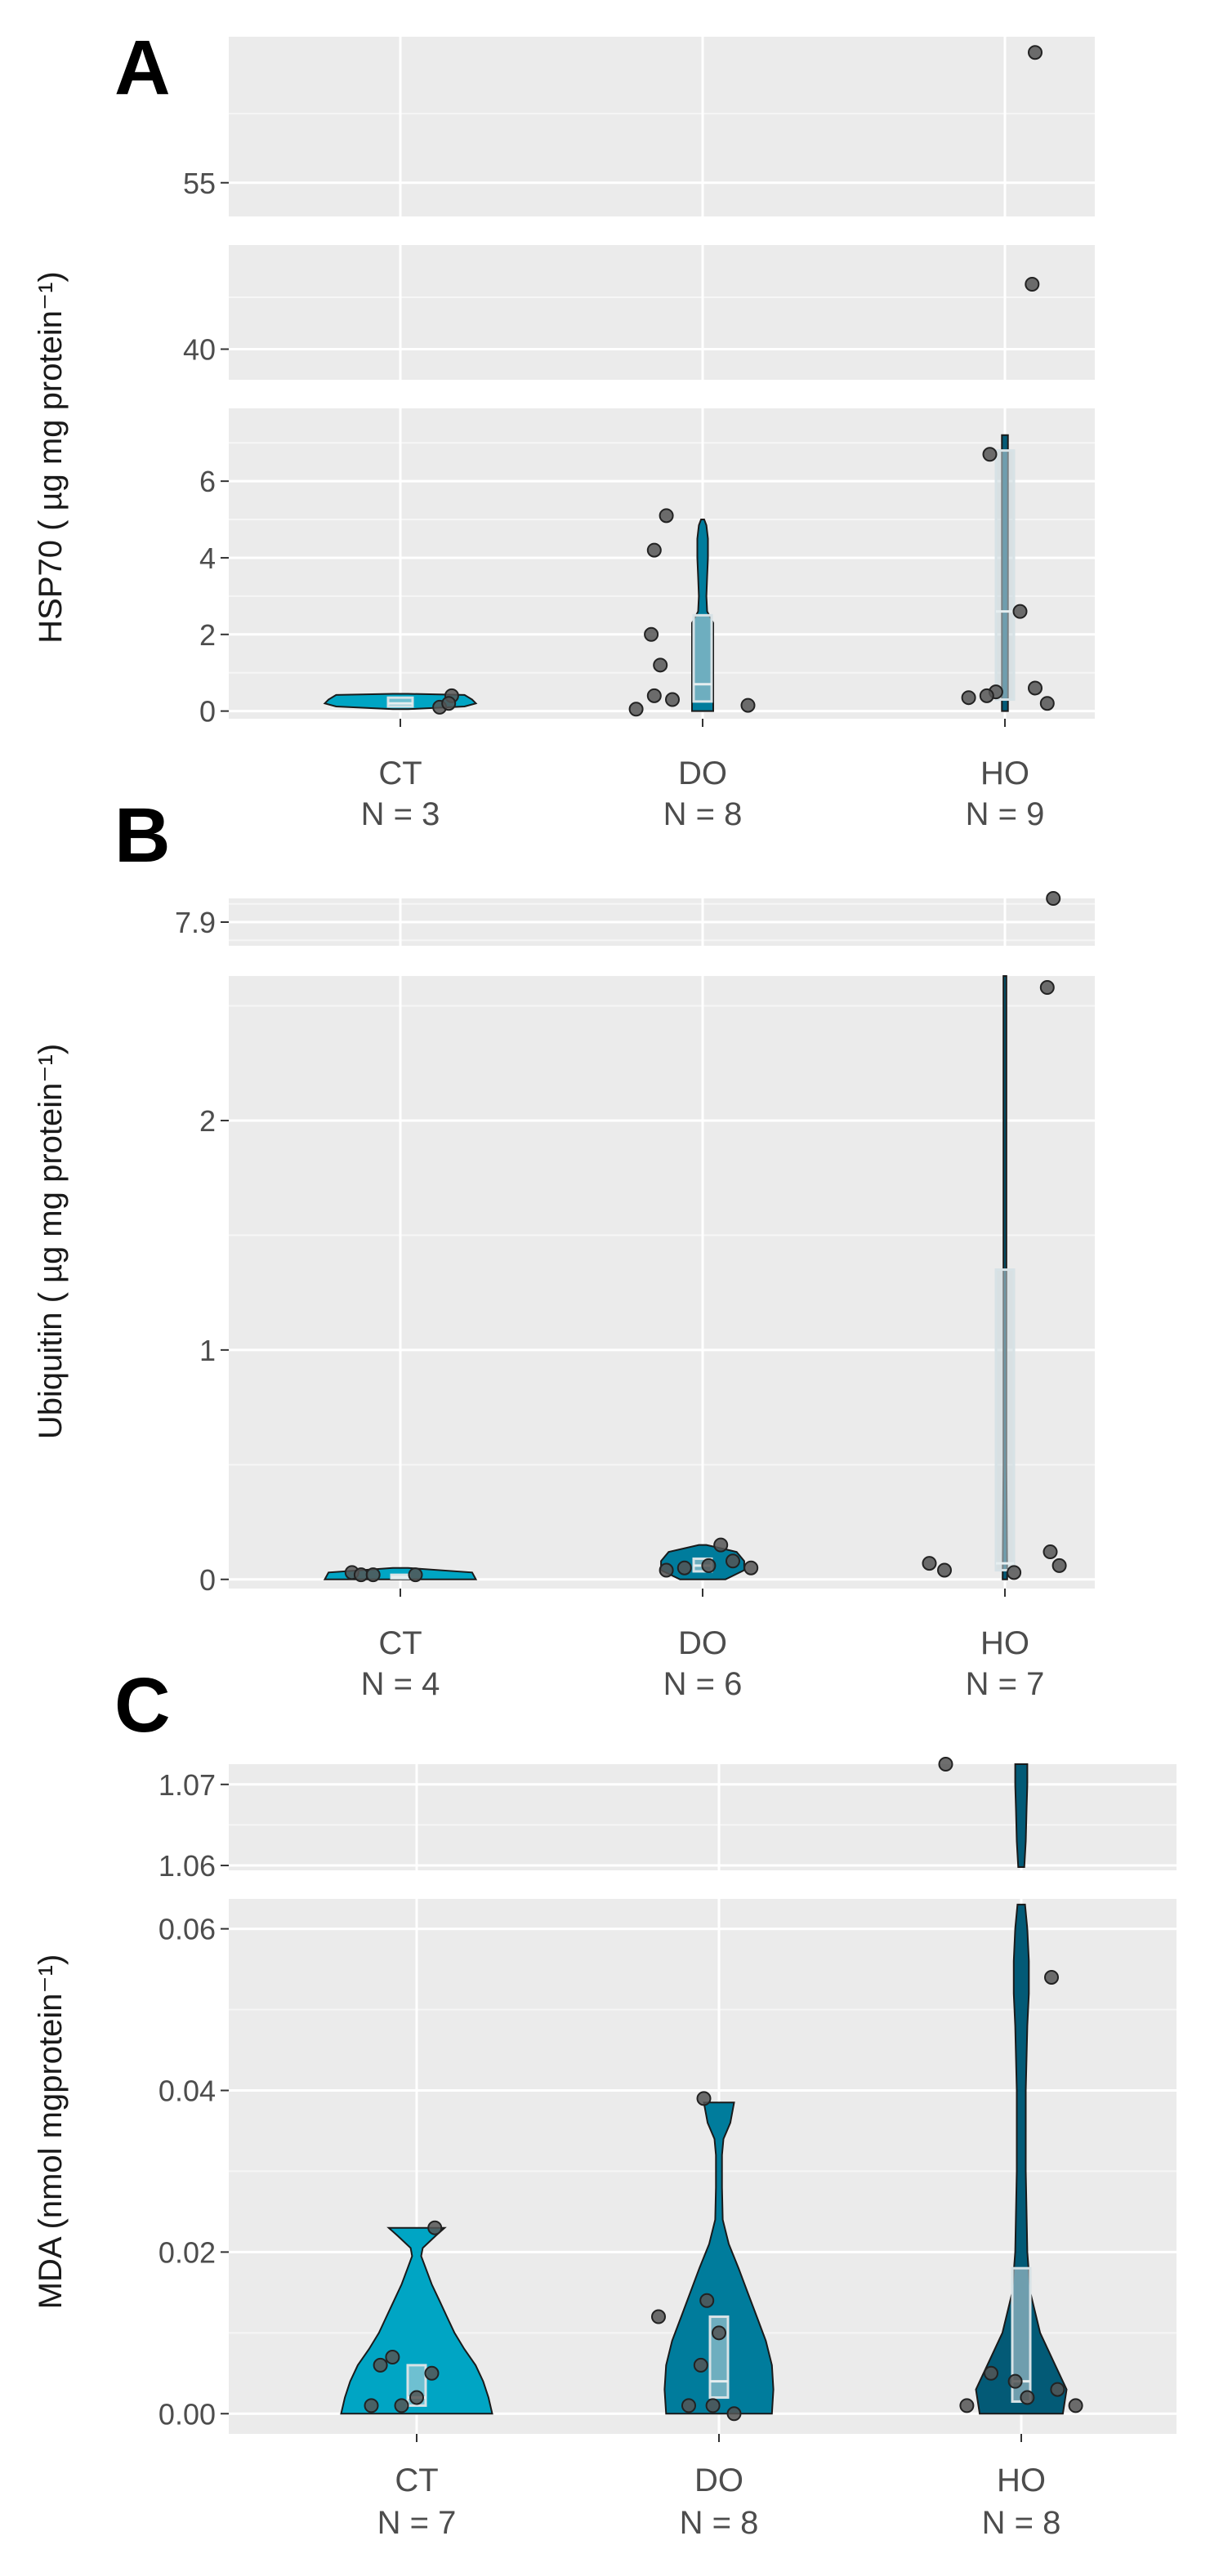 This screenshot has width=1210, height=2576. Describe the element at coordinates (187, 2252) in the screenshot. I see `y-tick-label: 0.02` at that location.